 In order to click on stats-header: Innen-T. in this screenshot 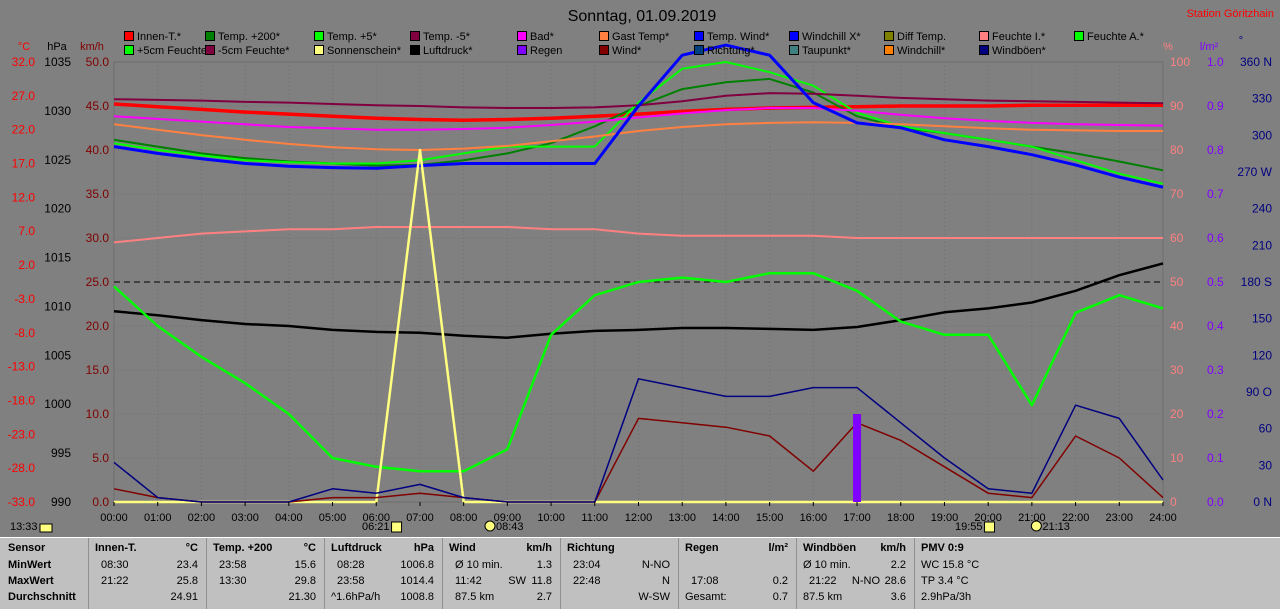, I will do `click(116, 548)`.